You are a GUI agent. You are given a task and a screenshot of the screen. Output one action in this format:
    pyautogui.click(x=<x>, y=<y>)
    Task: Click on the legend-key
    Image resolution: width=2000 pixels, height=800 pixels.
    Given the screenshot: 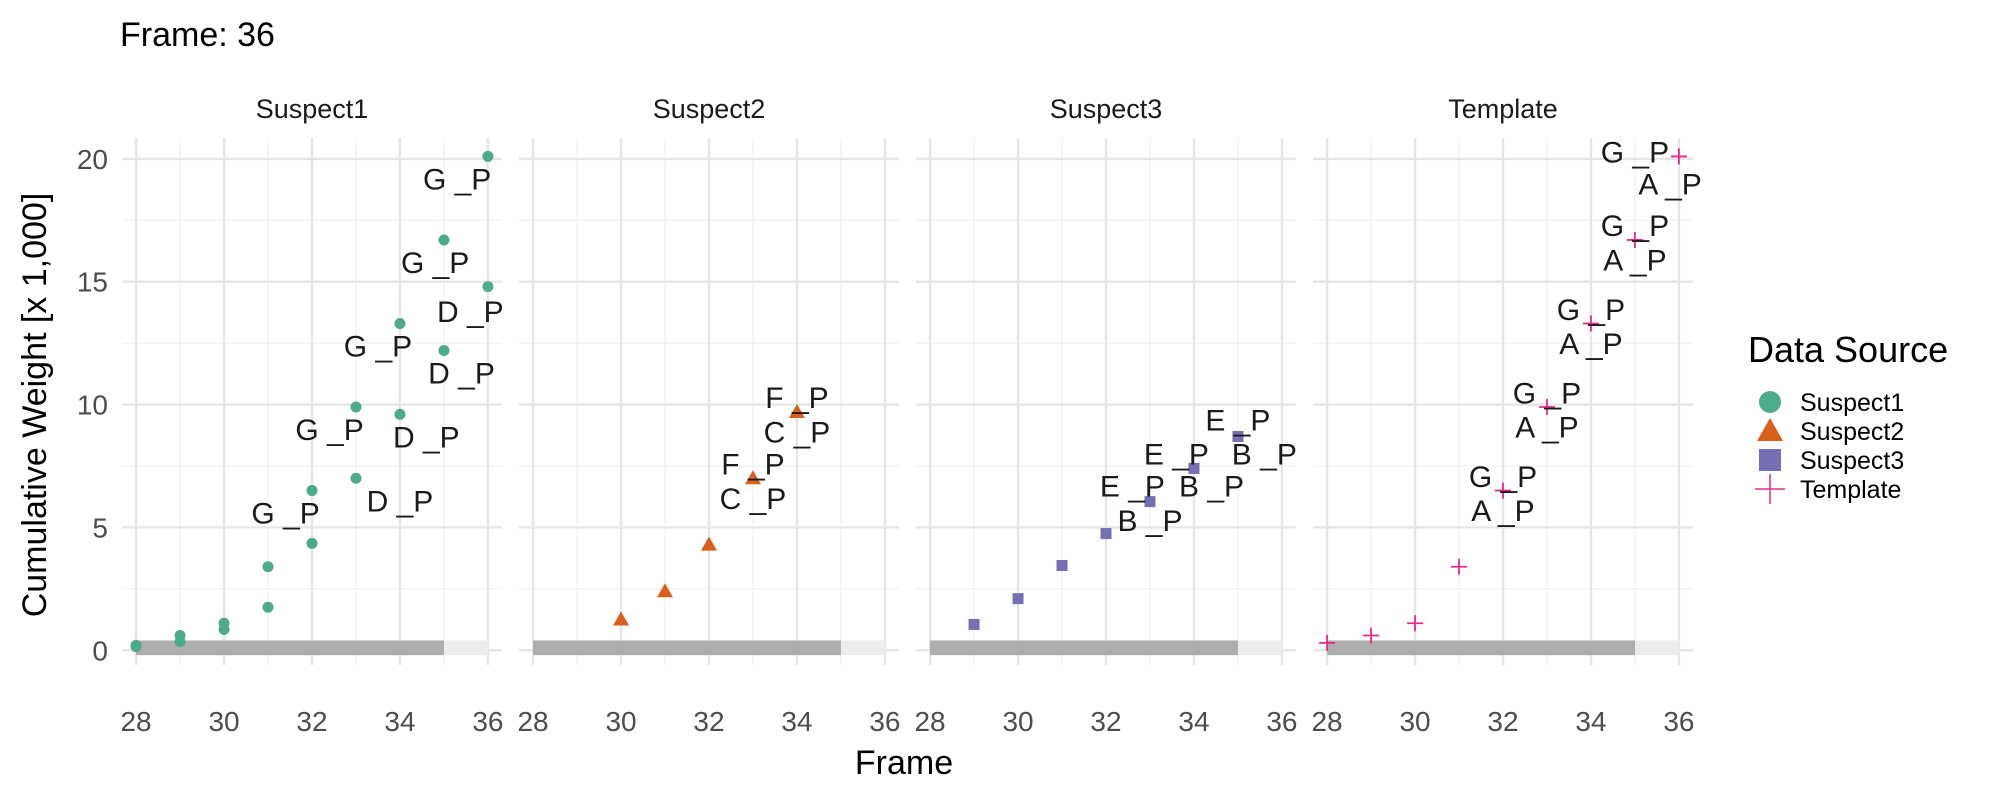 What is the action you would take?
    pyautogui.click(x=1770, y=402)
    